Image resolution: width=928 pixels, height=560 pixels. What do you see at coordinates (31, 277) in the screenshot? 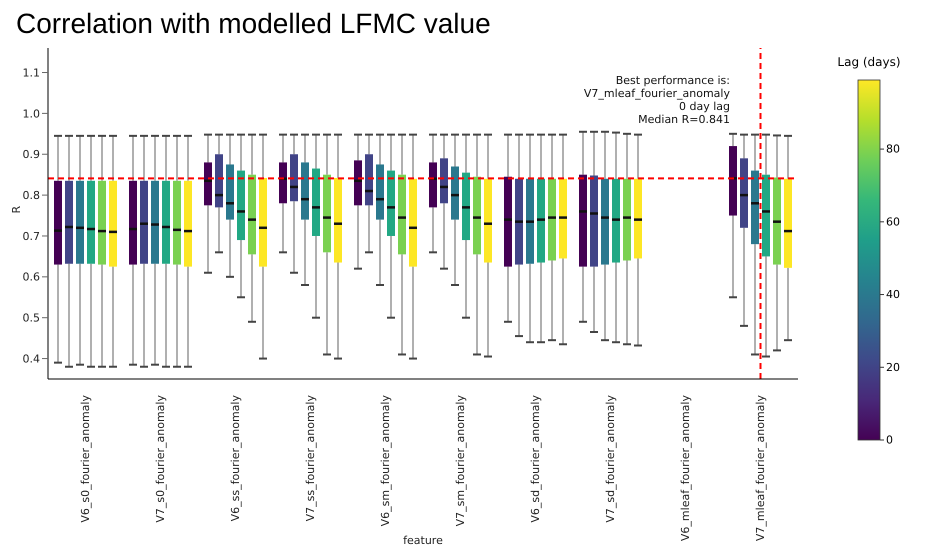
I see `y-tick-label: 0.6` at bounding box center [31, 277].